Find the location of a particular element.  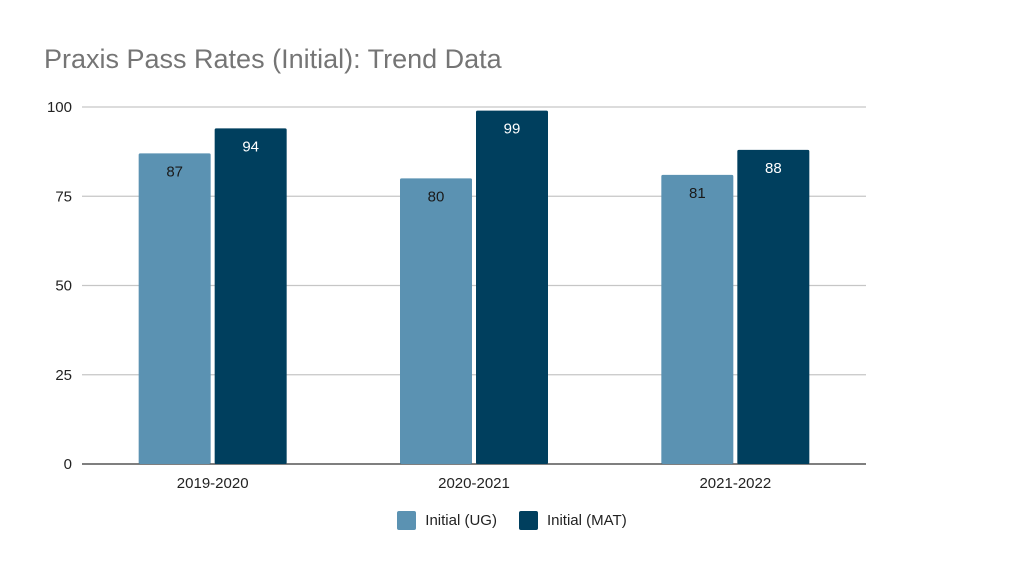

legend-label: Initial (MAT) is located at coordinates (586, 520).